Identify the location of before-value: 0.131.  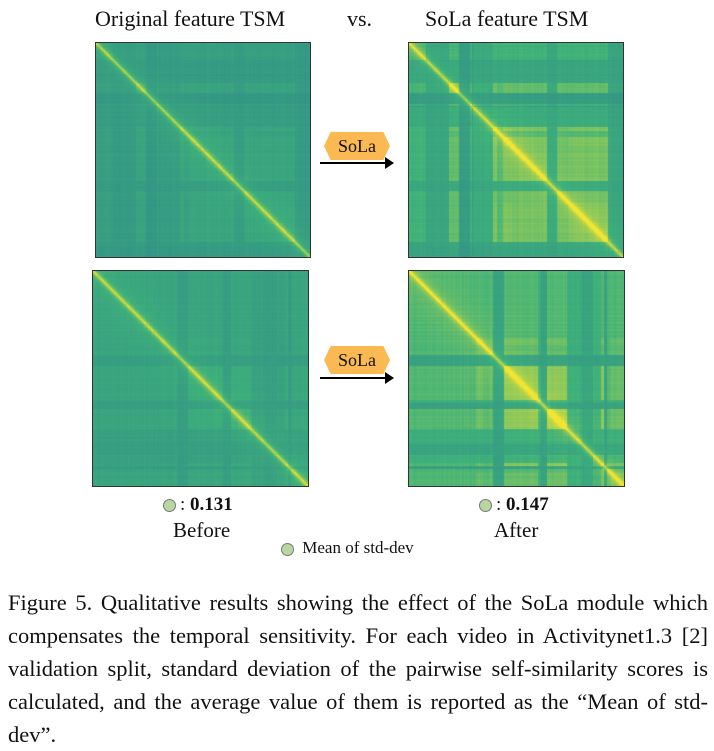
(211, 504).